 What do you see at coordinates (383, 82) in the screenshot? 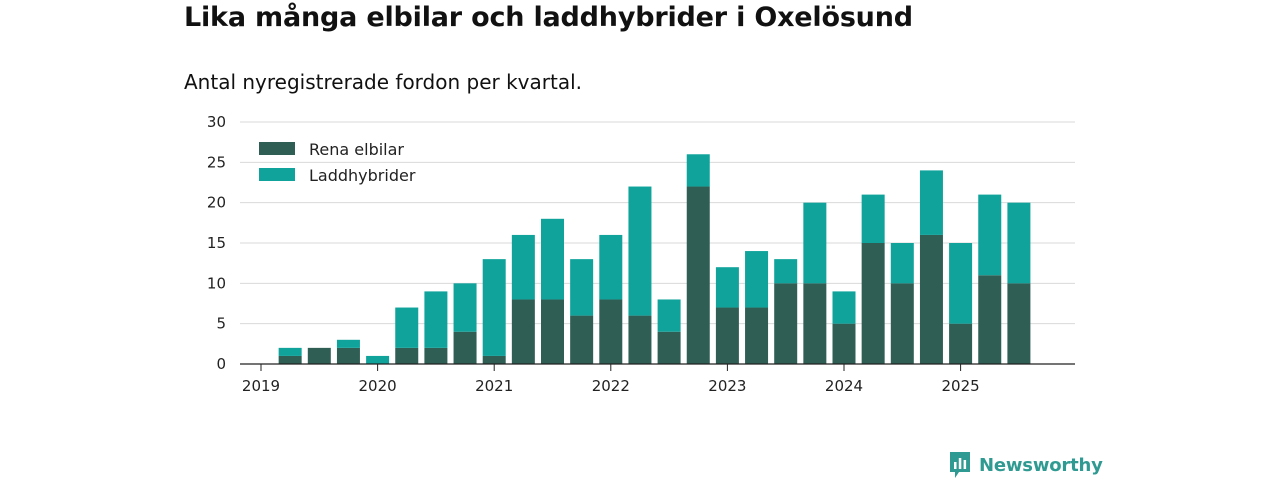
I see `chart-subtitle: Antal nyregistrerade fordon per kvartal.` at bounding box center [383, 82].